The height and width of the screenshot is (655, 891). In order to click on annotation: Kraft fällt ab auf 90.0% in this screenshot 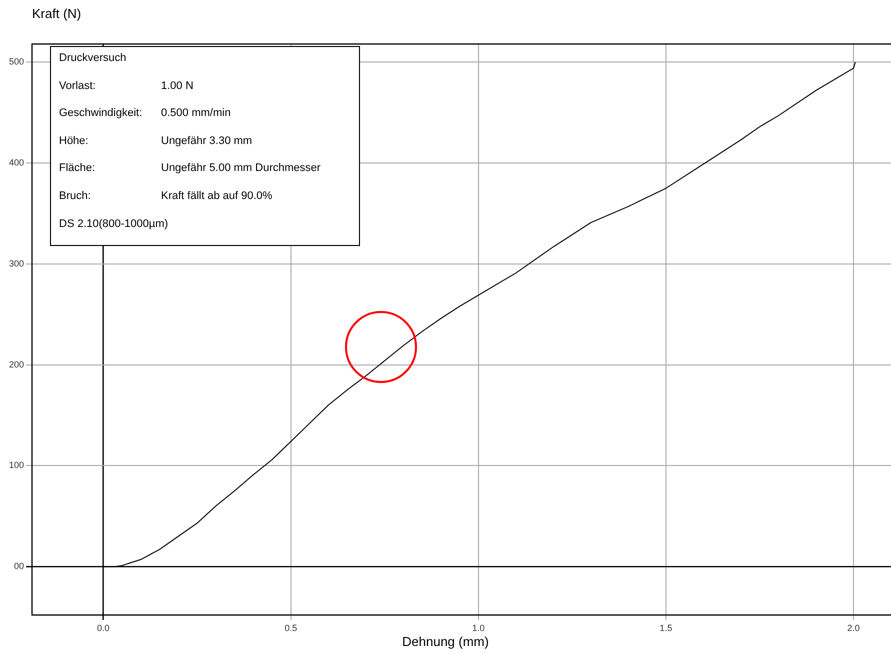, I will do `click(216, 197)`.